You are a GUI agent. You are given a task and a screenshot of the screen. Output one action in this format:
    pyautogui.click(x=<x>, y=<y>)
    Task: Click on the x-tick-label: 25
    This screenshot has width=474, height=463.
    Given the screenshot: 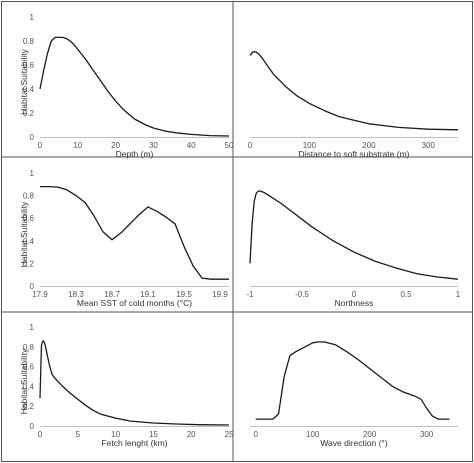 What is the action you would take?
    pyautogui.click(x=229, y=434)
    